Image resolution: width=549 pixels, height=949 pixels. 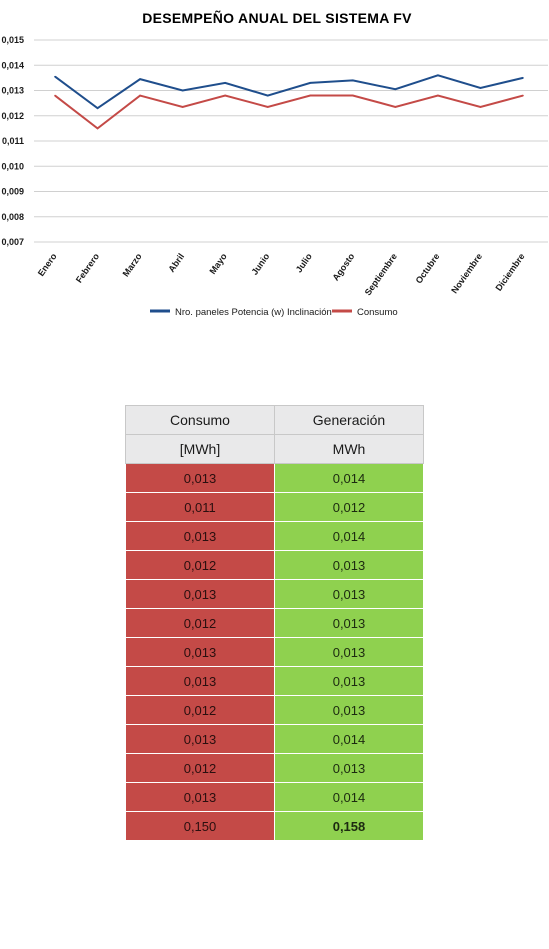 I want to click on y-tick-label: 0,011, so click(x=13, y=141).